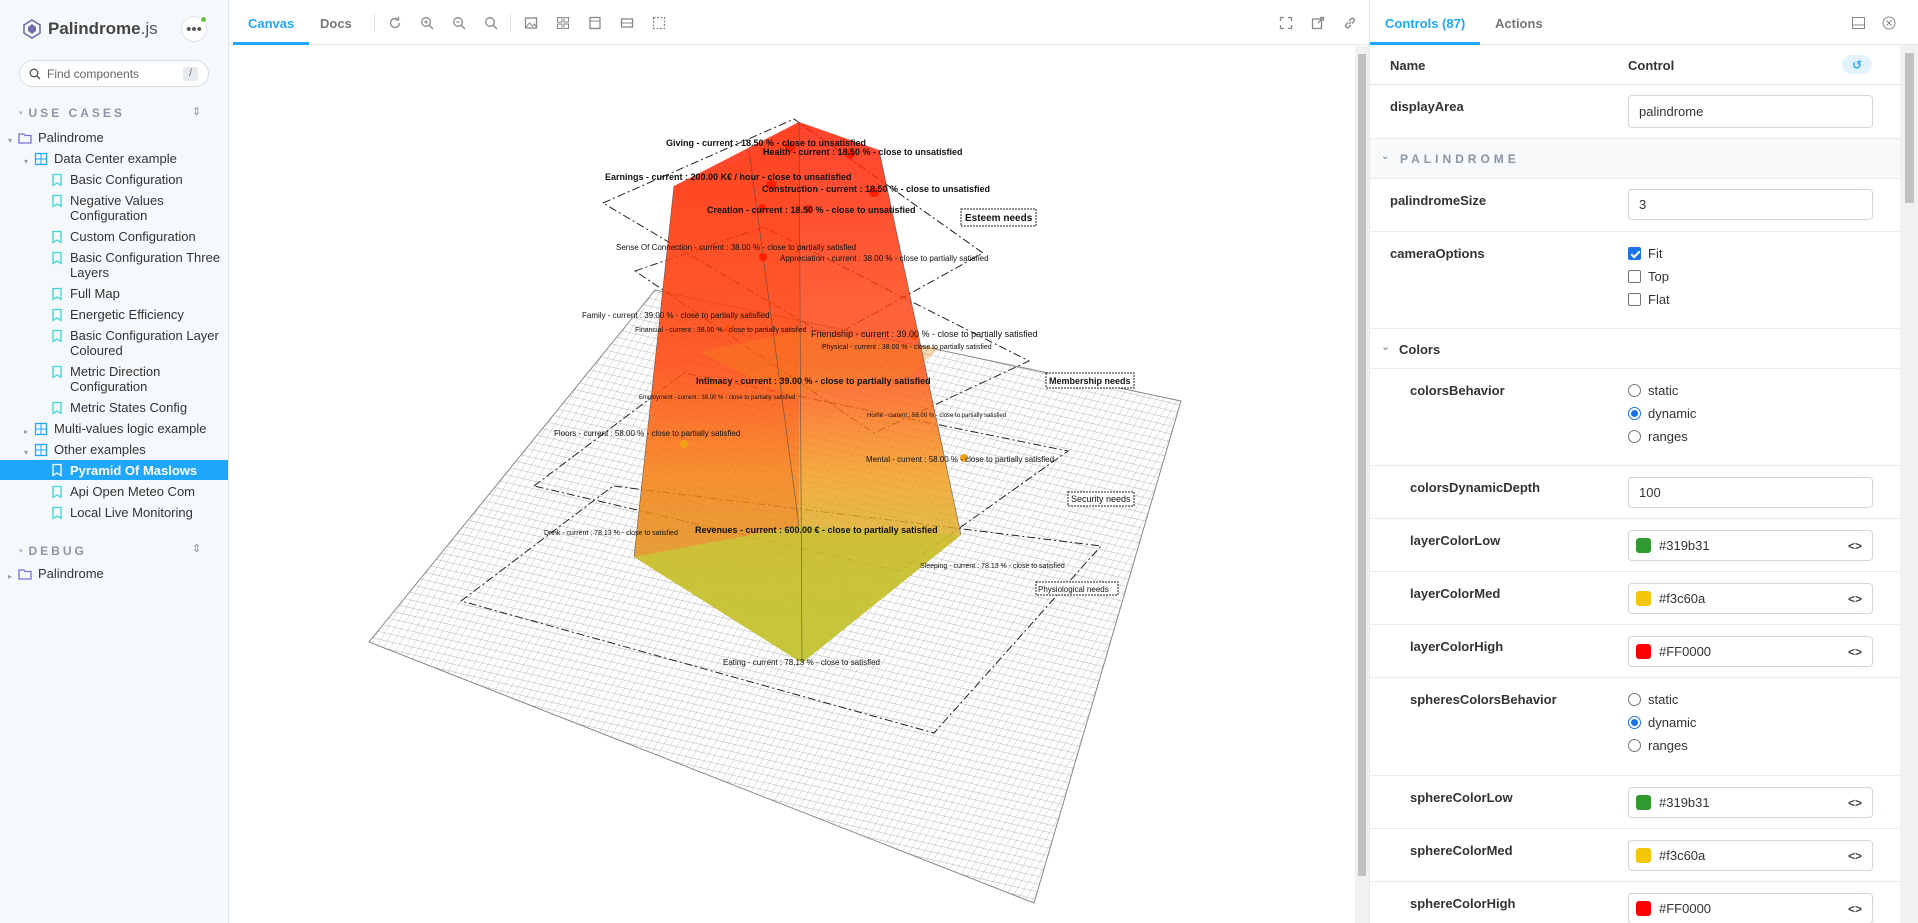 Image resolution: width=1918 pixels, height=923 pixels. Describe the element at coordinates (563, 23) in the screenshot. I see `grid-icon` at that location.